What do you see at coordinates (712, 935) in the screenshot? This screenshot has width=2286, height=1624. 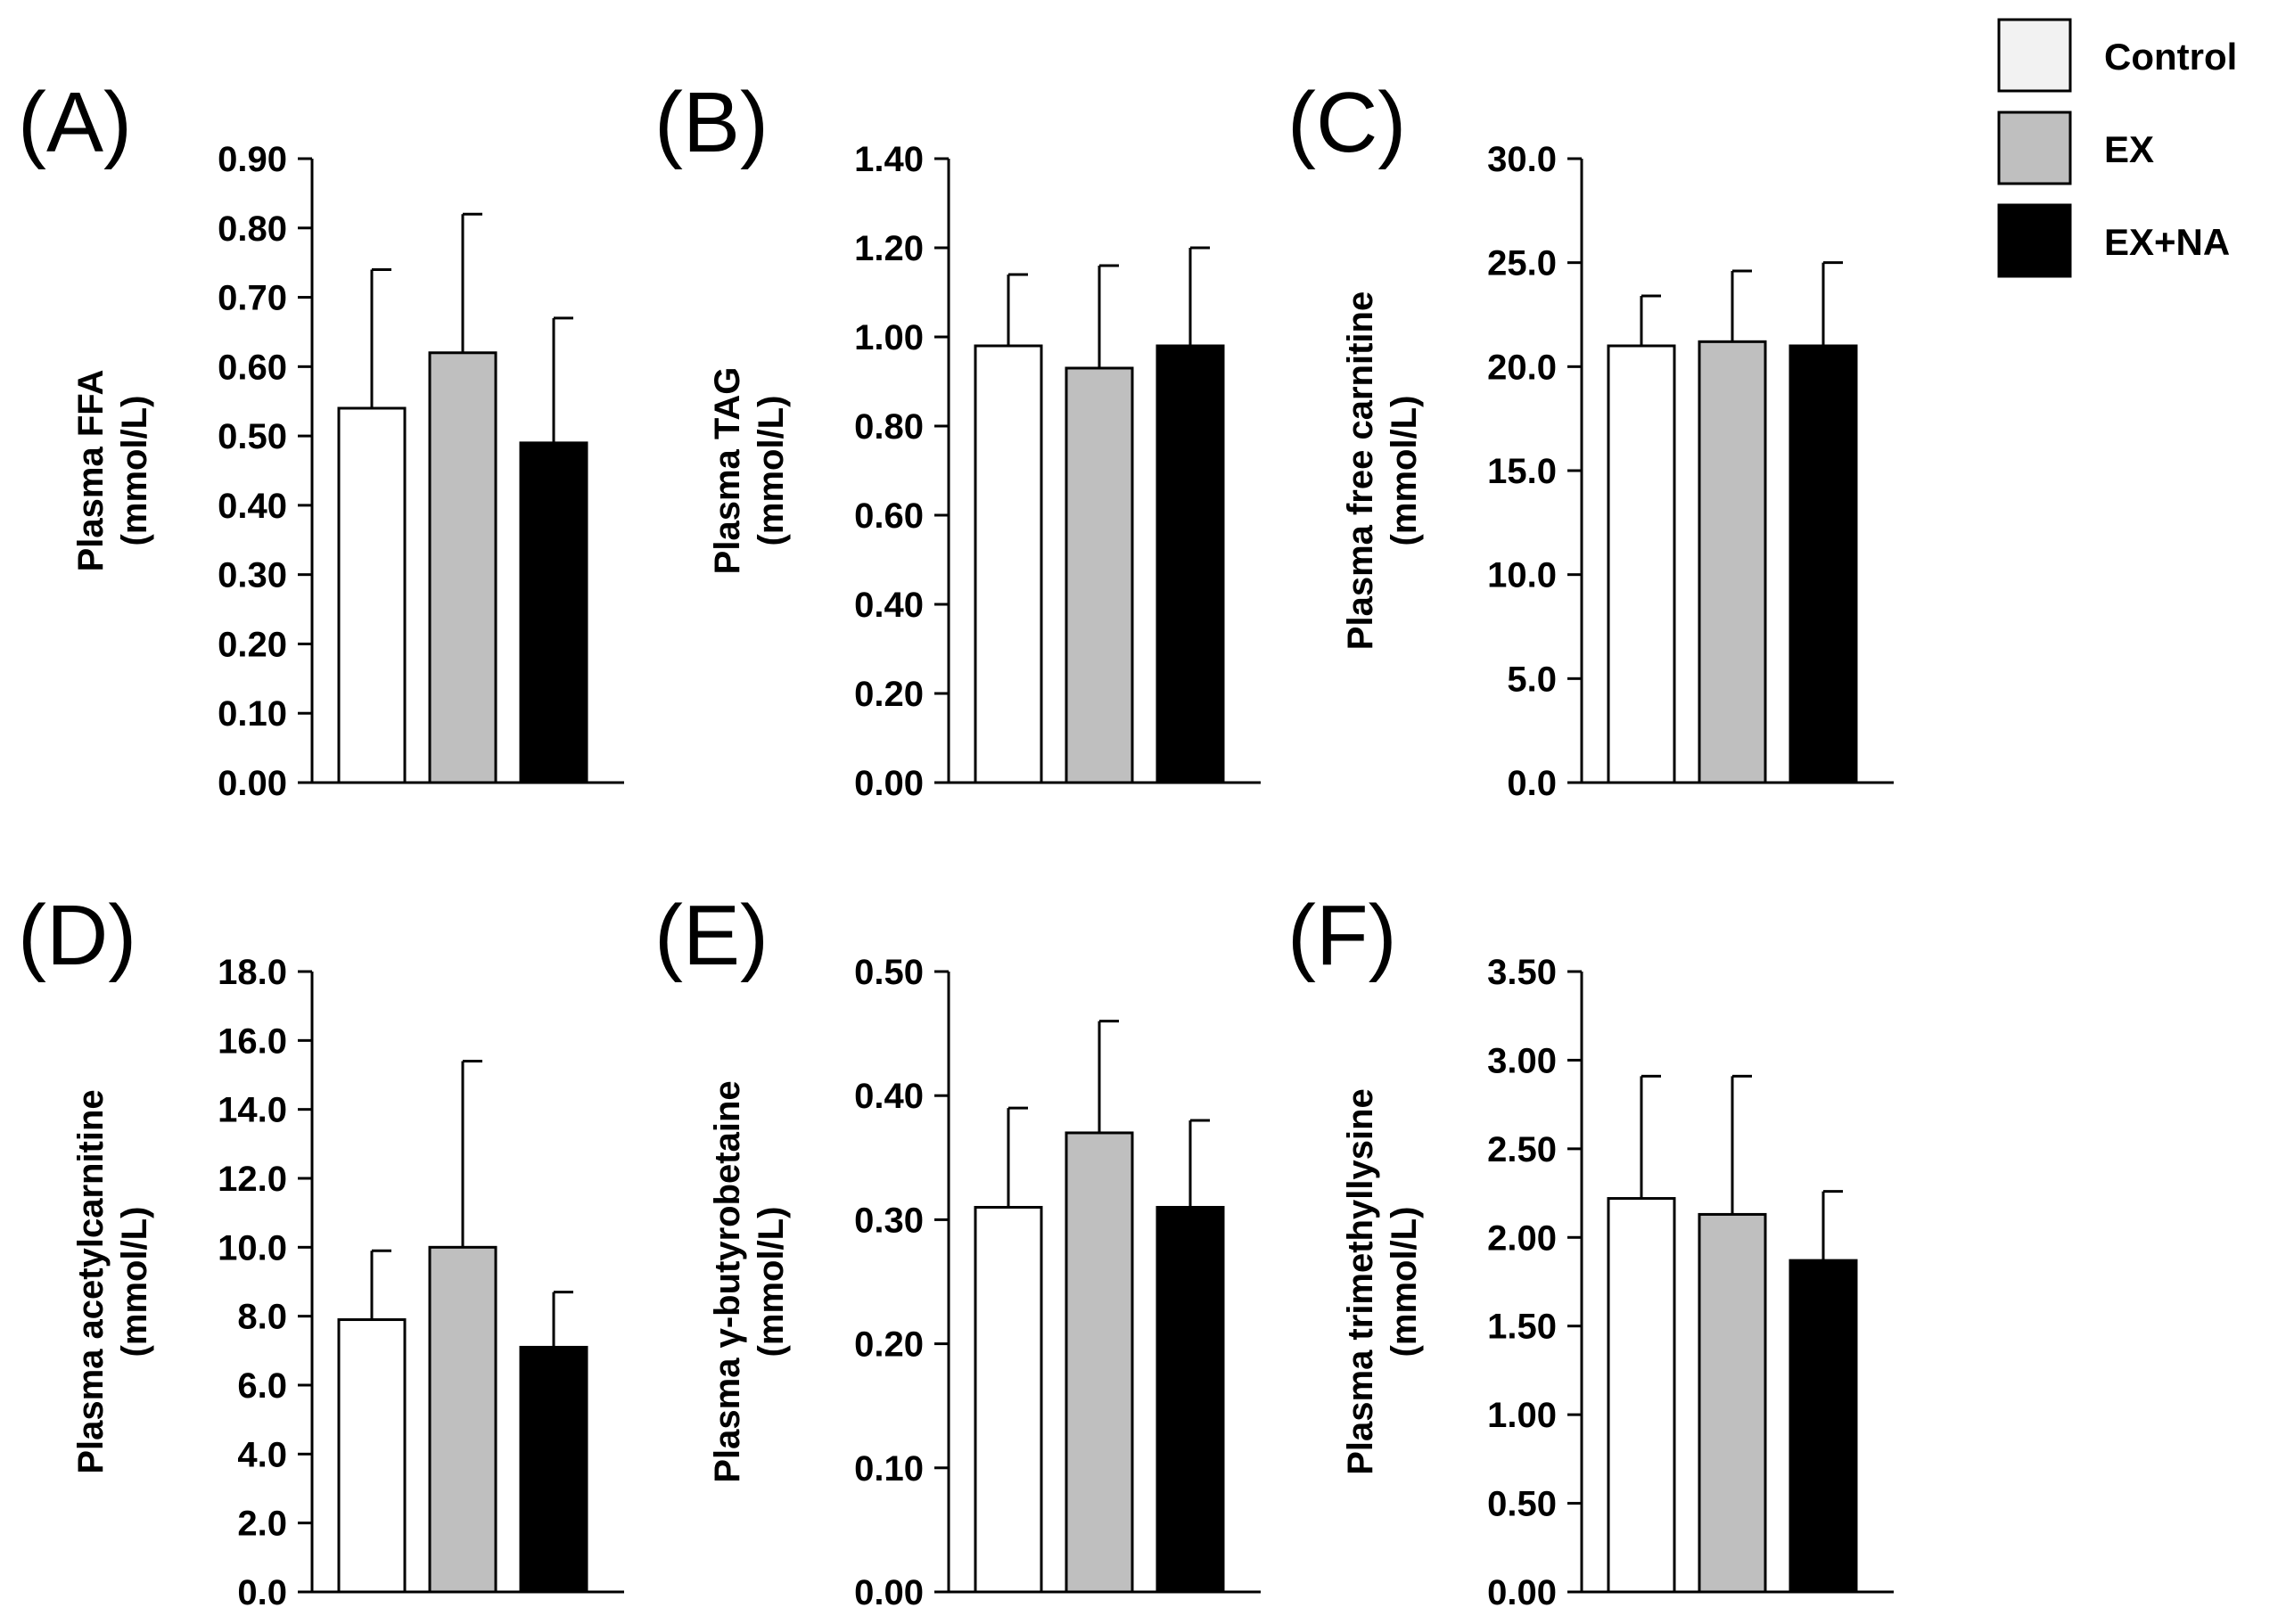 I see `panel-label: (E)` at bounding box center [712, 935].